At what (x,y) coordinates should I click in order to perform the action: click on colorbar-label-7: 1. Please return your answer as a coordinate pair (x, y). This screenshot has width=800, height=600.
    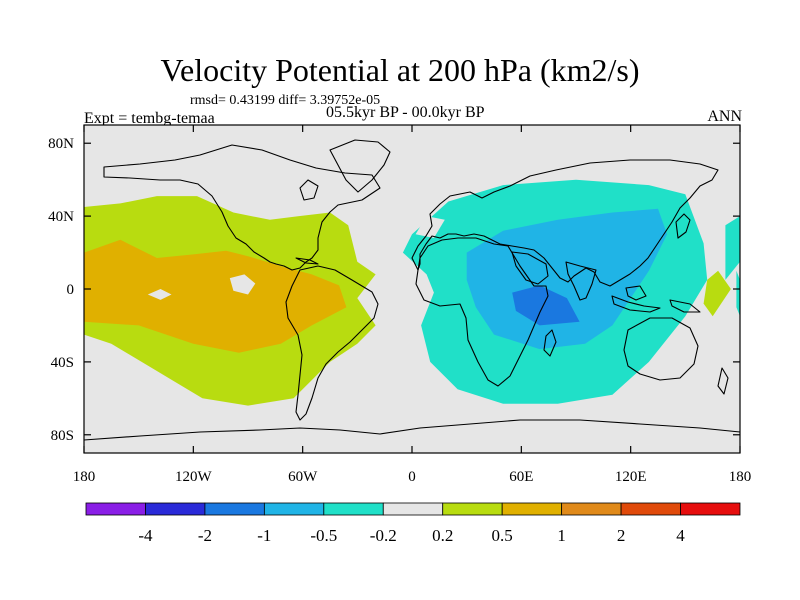
    Looking at the image, I should click on (561, 535).